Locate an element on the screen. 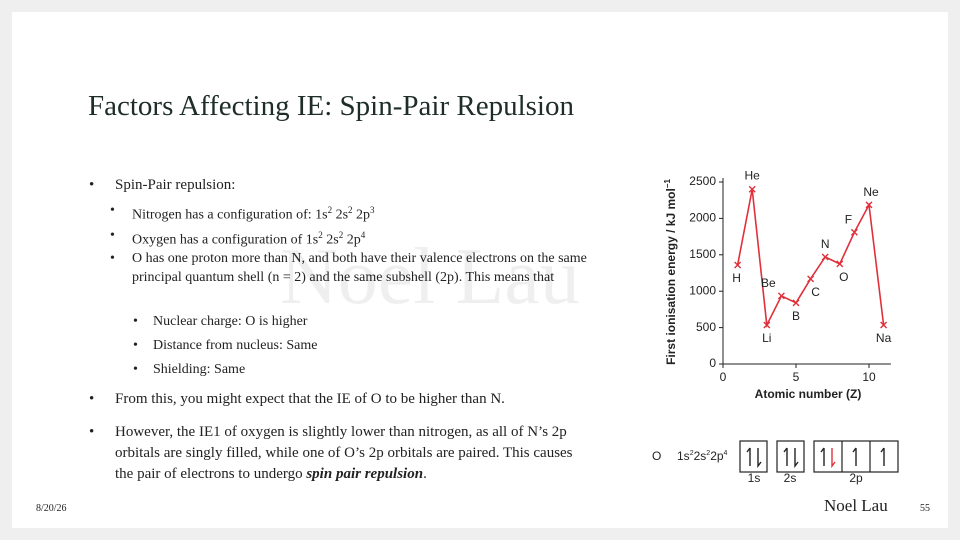 The height and width of the screenshot is (540, 960). text-part: . is located at coordinates (425, 474).